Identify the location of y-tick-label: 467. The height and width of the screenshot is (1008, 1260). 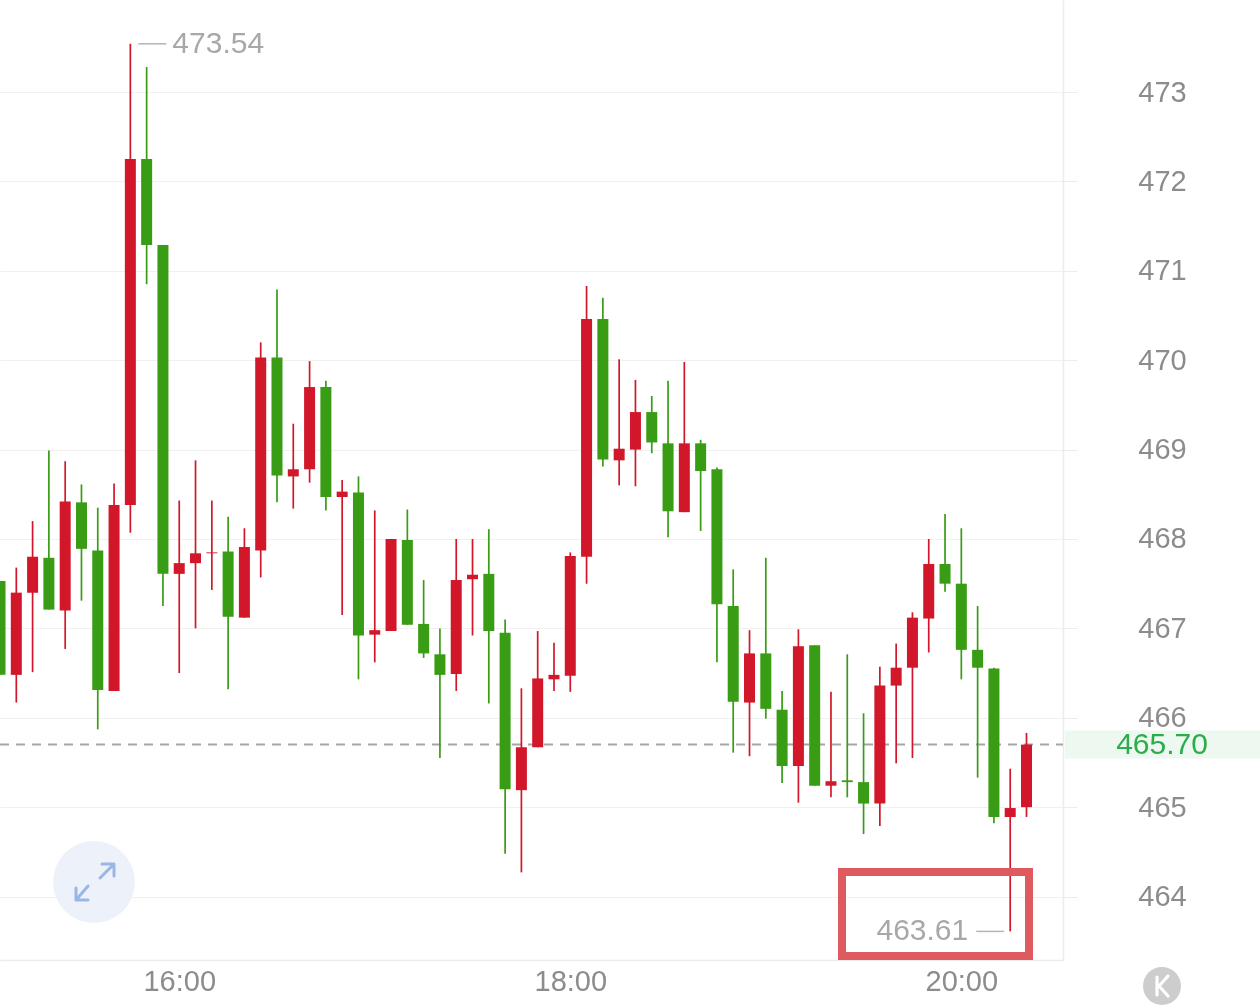
(1162, 627).